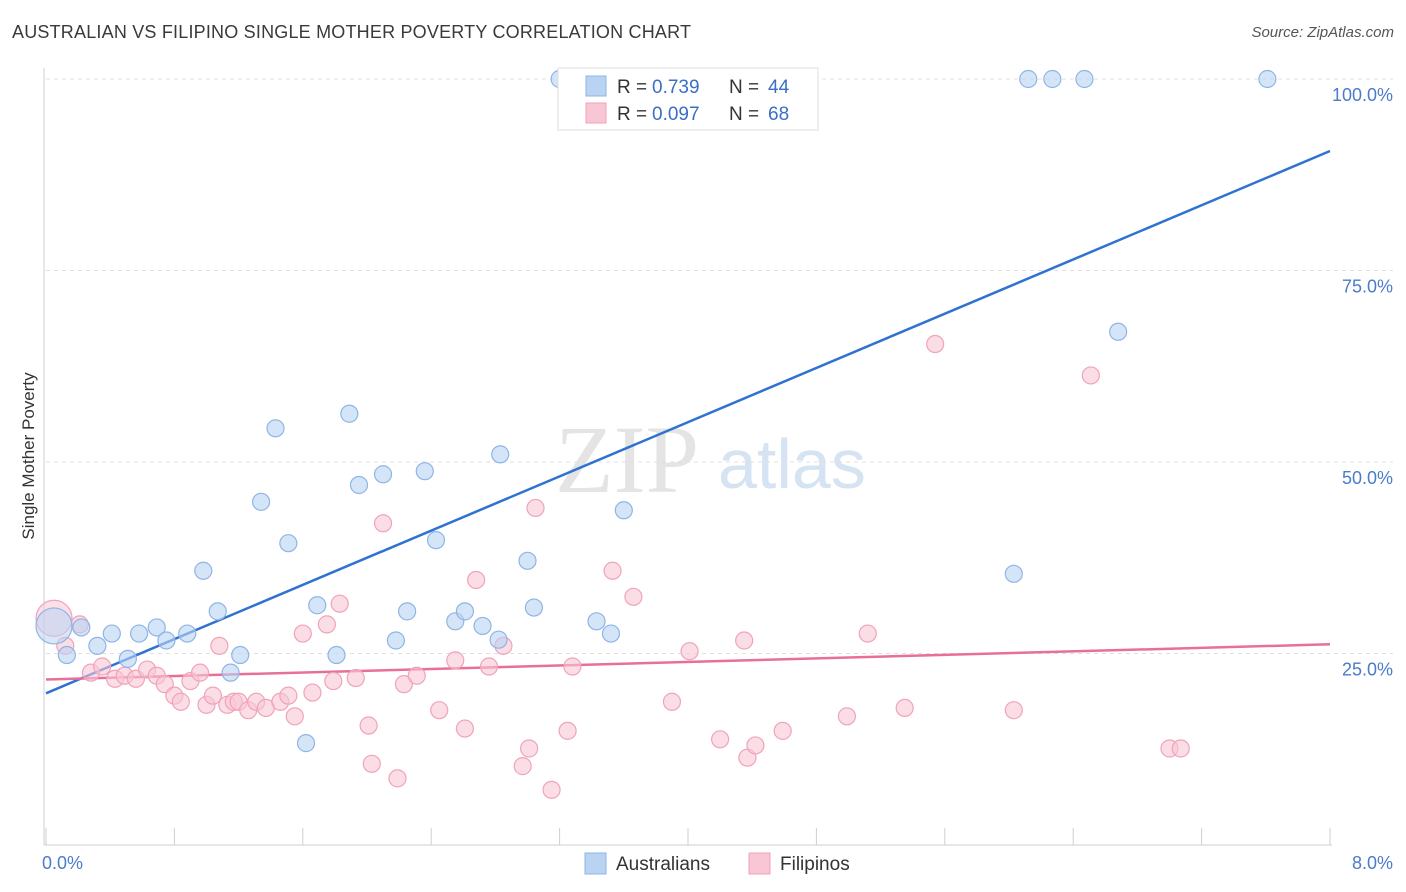  I want to click on y-tick-label-100: 100.0%, so click(1362, 95).